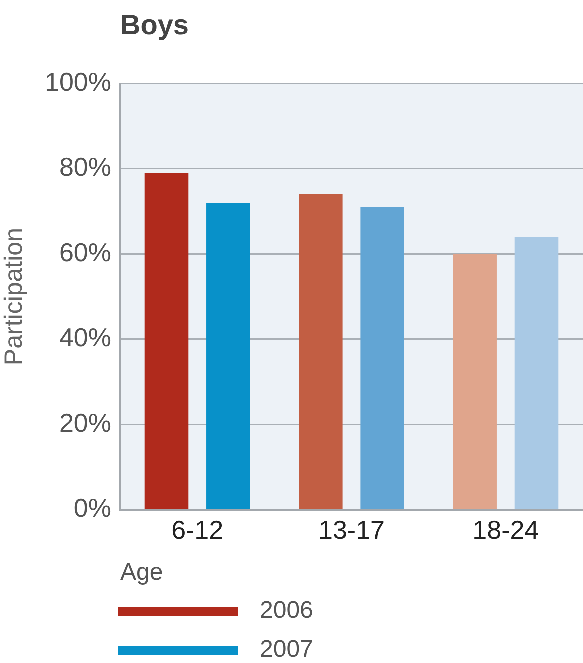 The width and height of the screenshot is (583, 663). I want to click on legend-label: 2006, so click(287, 610).